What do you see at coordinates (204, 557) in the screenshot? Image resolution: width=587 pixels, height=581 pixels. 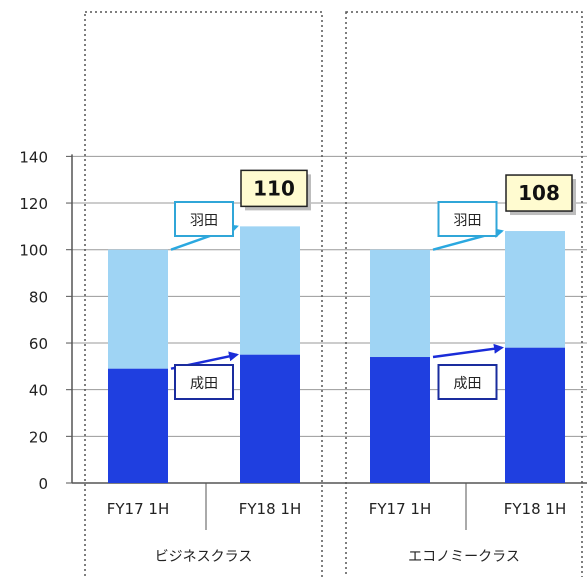 I see `group-label: ビジネスクラス` at bounding box center [204, 557].